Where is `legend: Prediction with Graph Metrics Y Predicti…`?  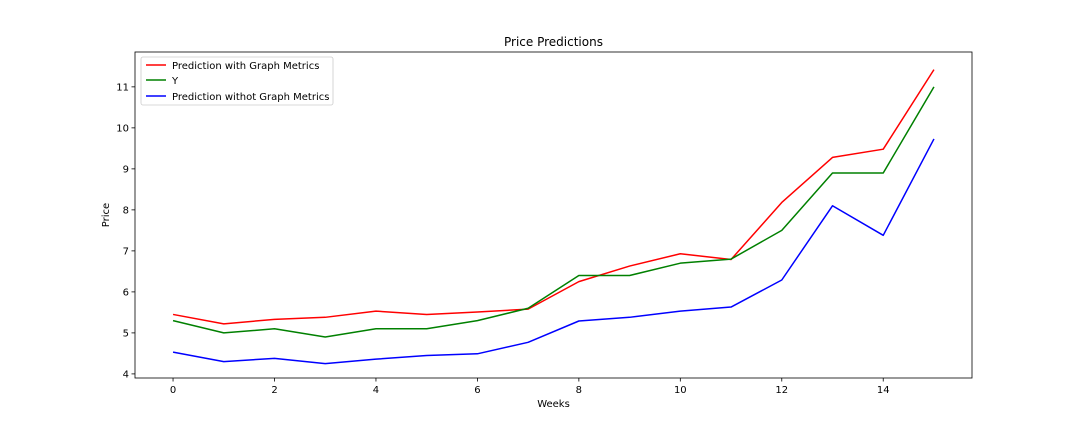
legend: Prediction with Graph Metrics Y Predicti… is located at coordinates (237, 81).